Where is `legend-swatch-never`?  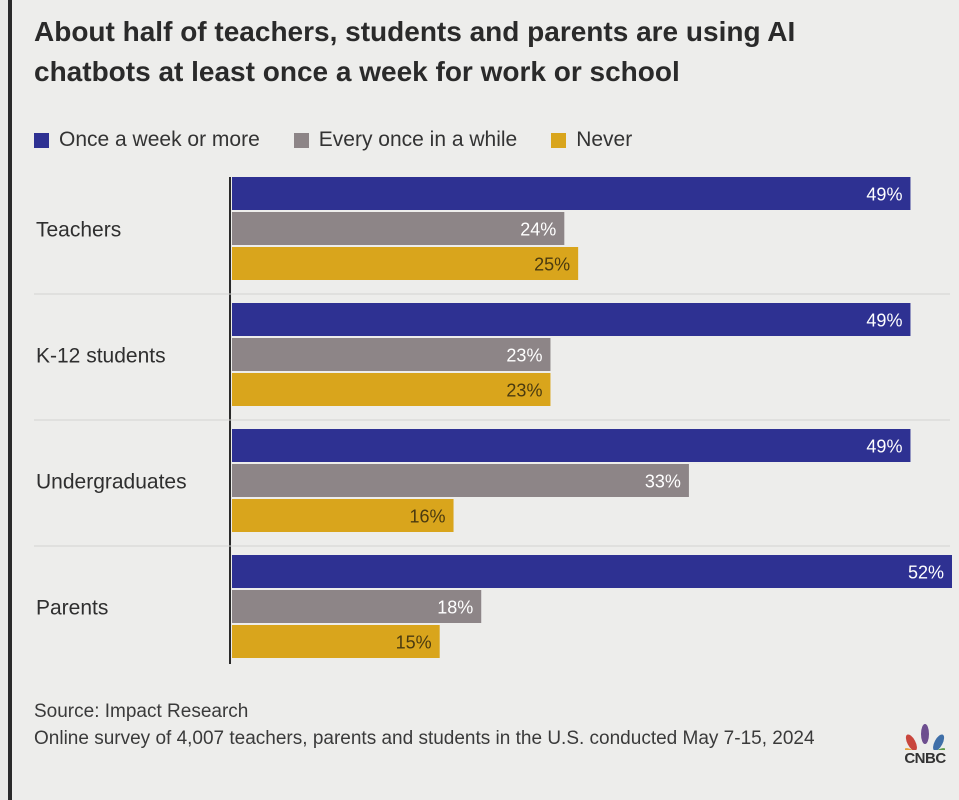
legend-swatch-never is located at coordinates (559, 140).